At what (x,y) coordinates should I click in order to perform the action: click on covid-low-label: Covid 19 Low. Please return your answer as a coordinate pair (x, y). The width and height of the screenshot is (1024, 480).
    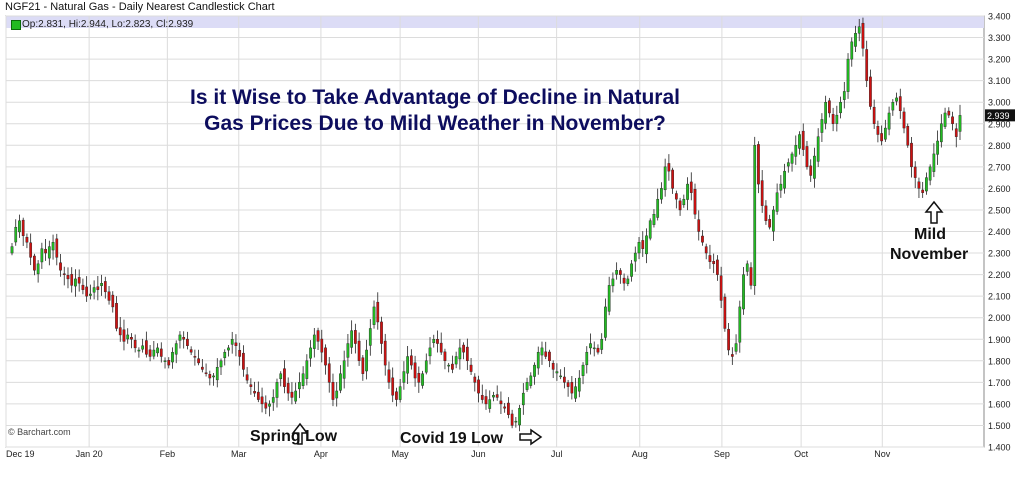
    Looking at the image, I should click on (452, 438).